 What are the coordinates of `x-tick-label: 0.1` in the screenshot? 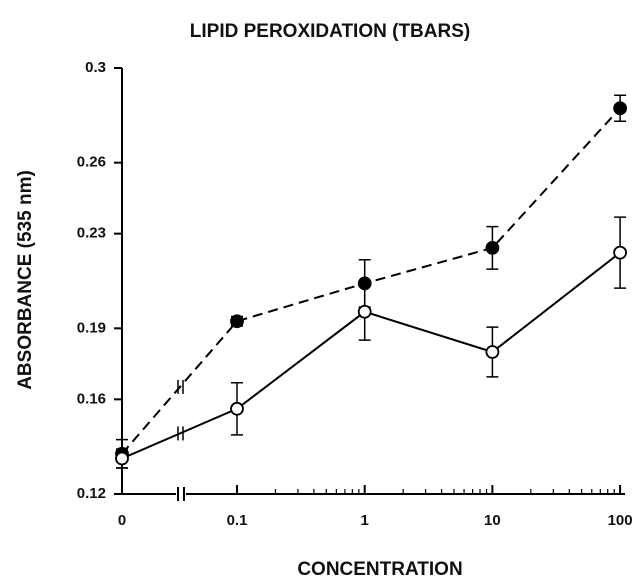 It's located at (237, 520).